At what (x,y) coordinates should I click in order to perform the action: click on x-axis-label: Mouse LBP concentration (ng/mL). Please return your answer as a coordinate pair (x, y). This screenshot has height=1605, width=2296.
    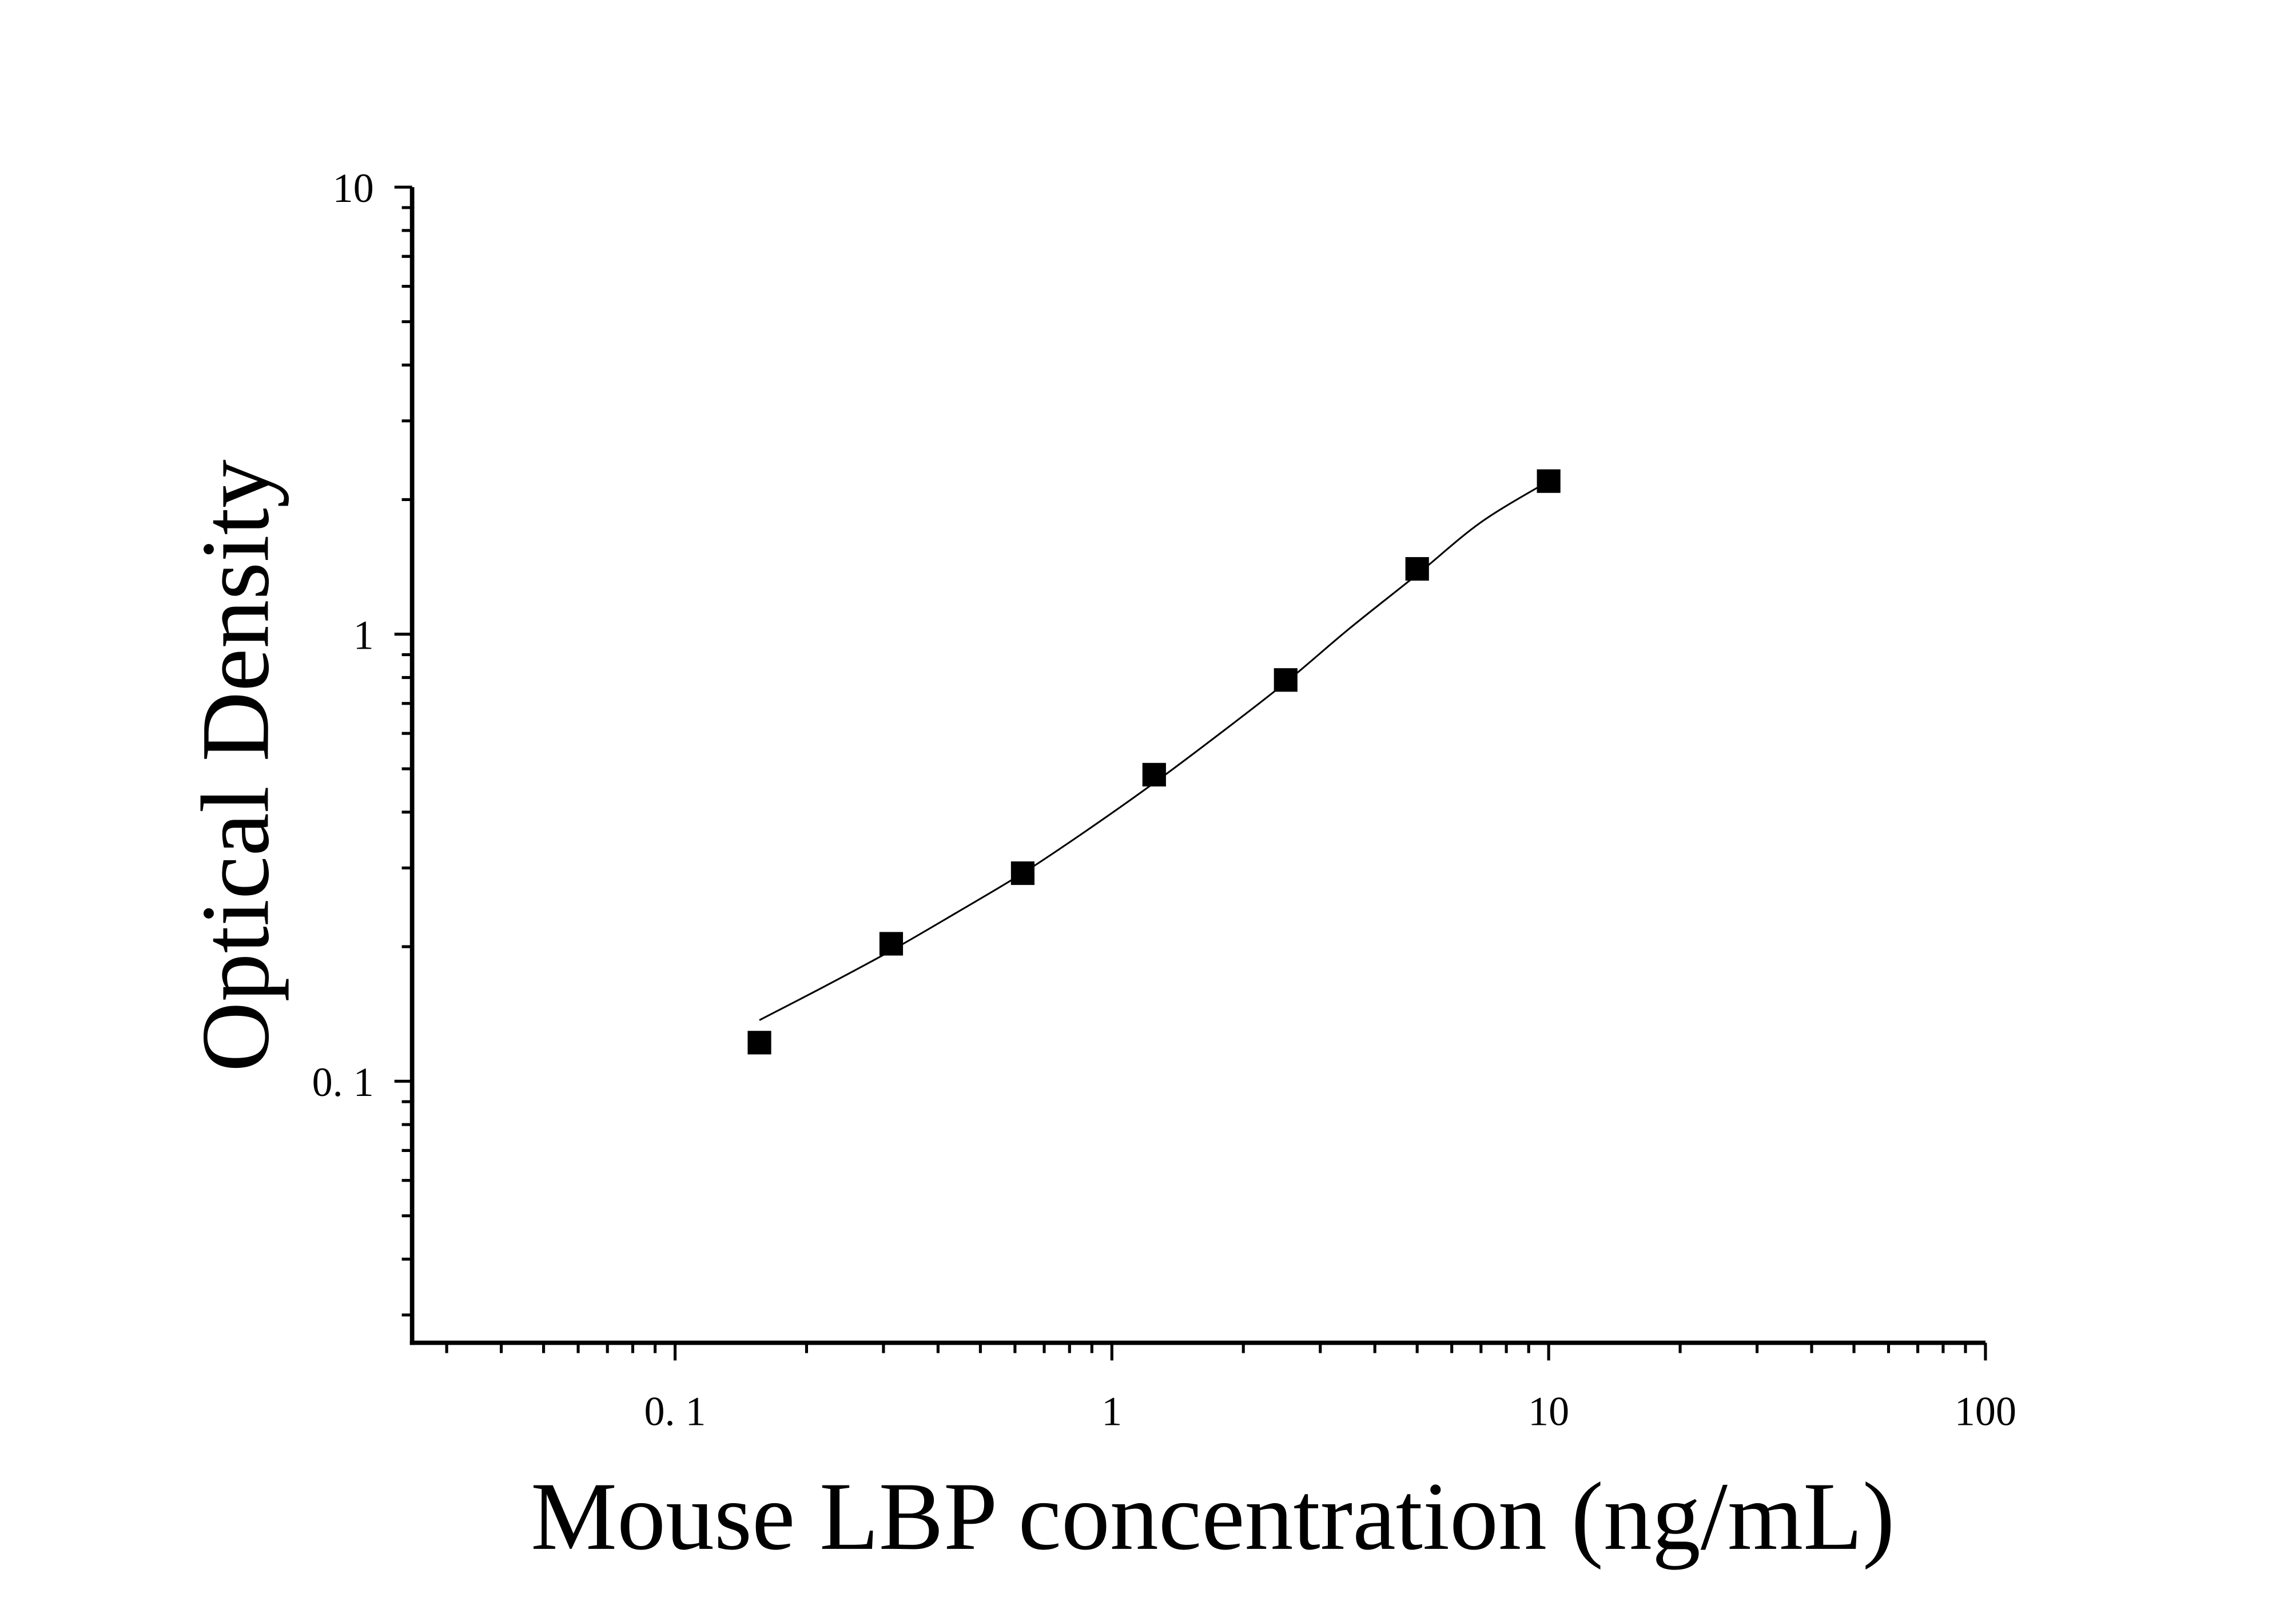
    Looking at the image, I should click on (1213, 1516).